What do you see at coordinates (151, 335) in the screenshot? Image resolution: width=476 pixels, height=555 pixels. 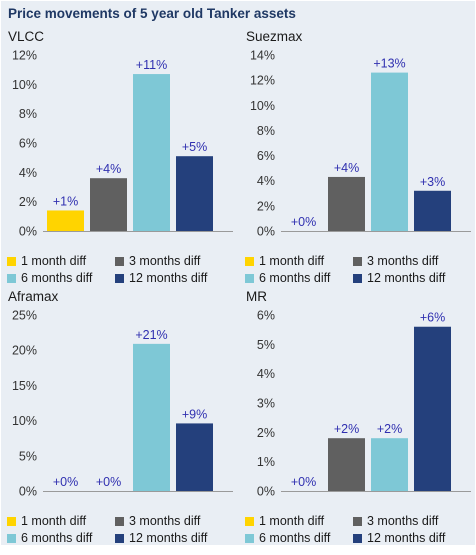 I see `data-label: +21%` at bounding box center [151, 335].